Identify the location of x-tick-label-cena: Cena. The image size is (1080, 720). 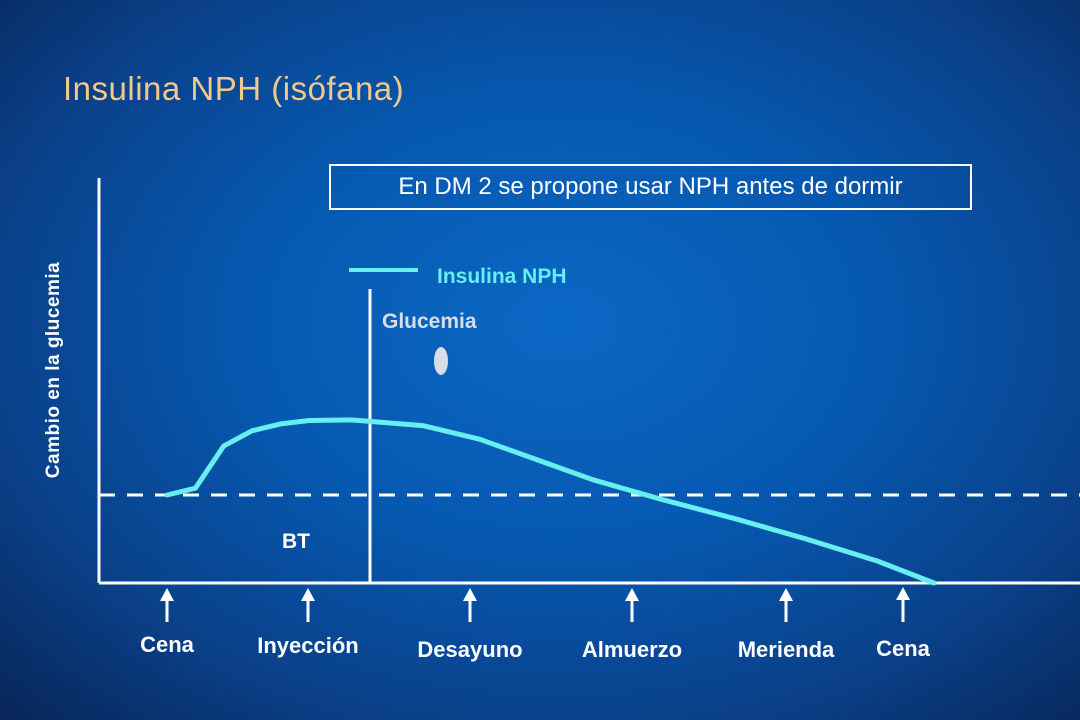
(167, 644).